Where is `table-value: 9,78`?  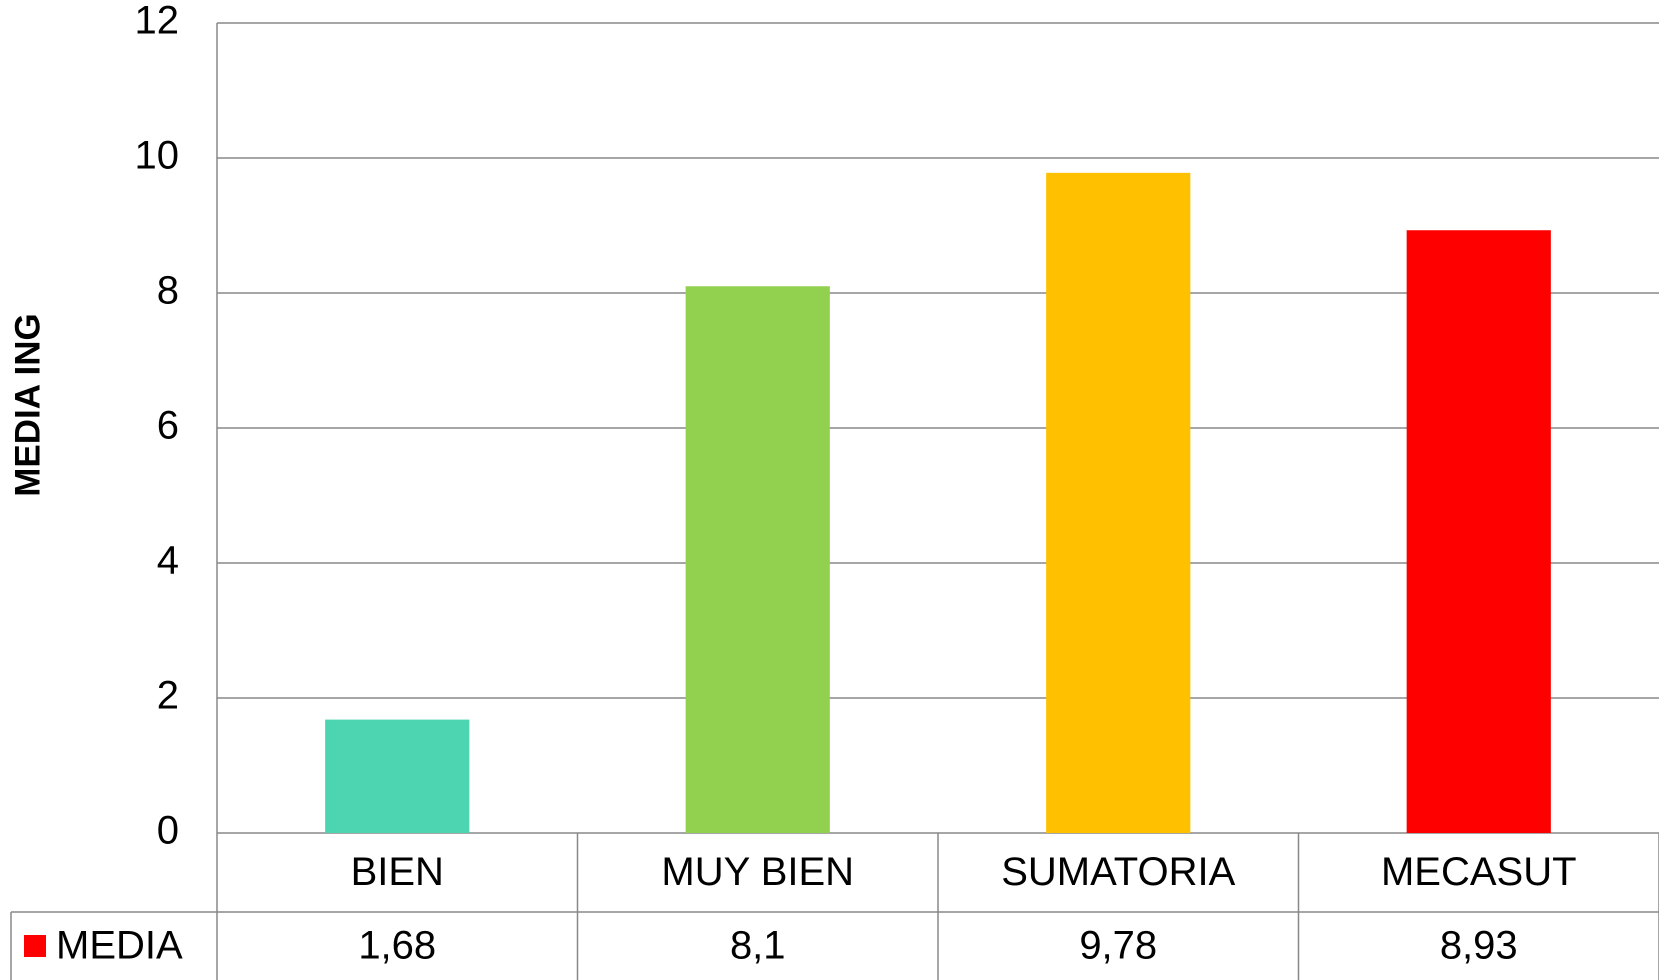
table-value: 9,78 is located at coordinates (1118, 946).